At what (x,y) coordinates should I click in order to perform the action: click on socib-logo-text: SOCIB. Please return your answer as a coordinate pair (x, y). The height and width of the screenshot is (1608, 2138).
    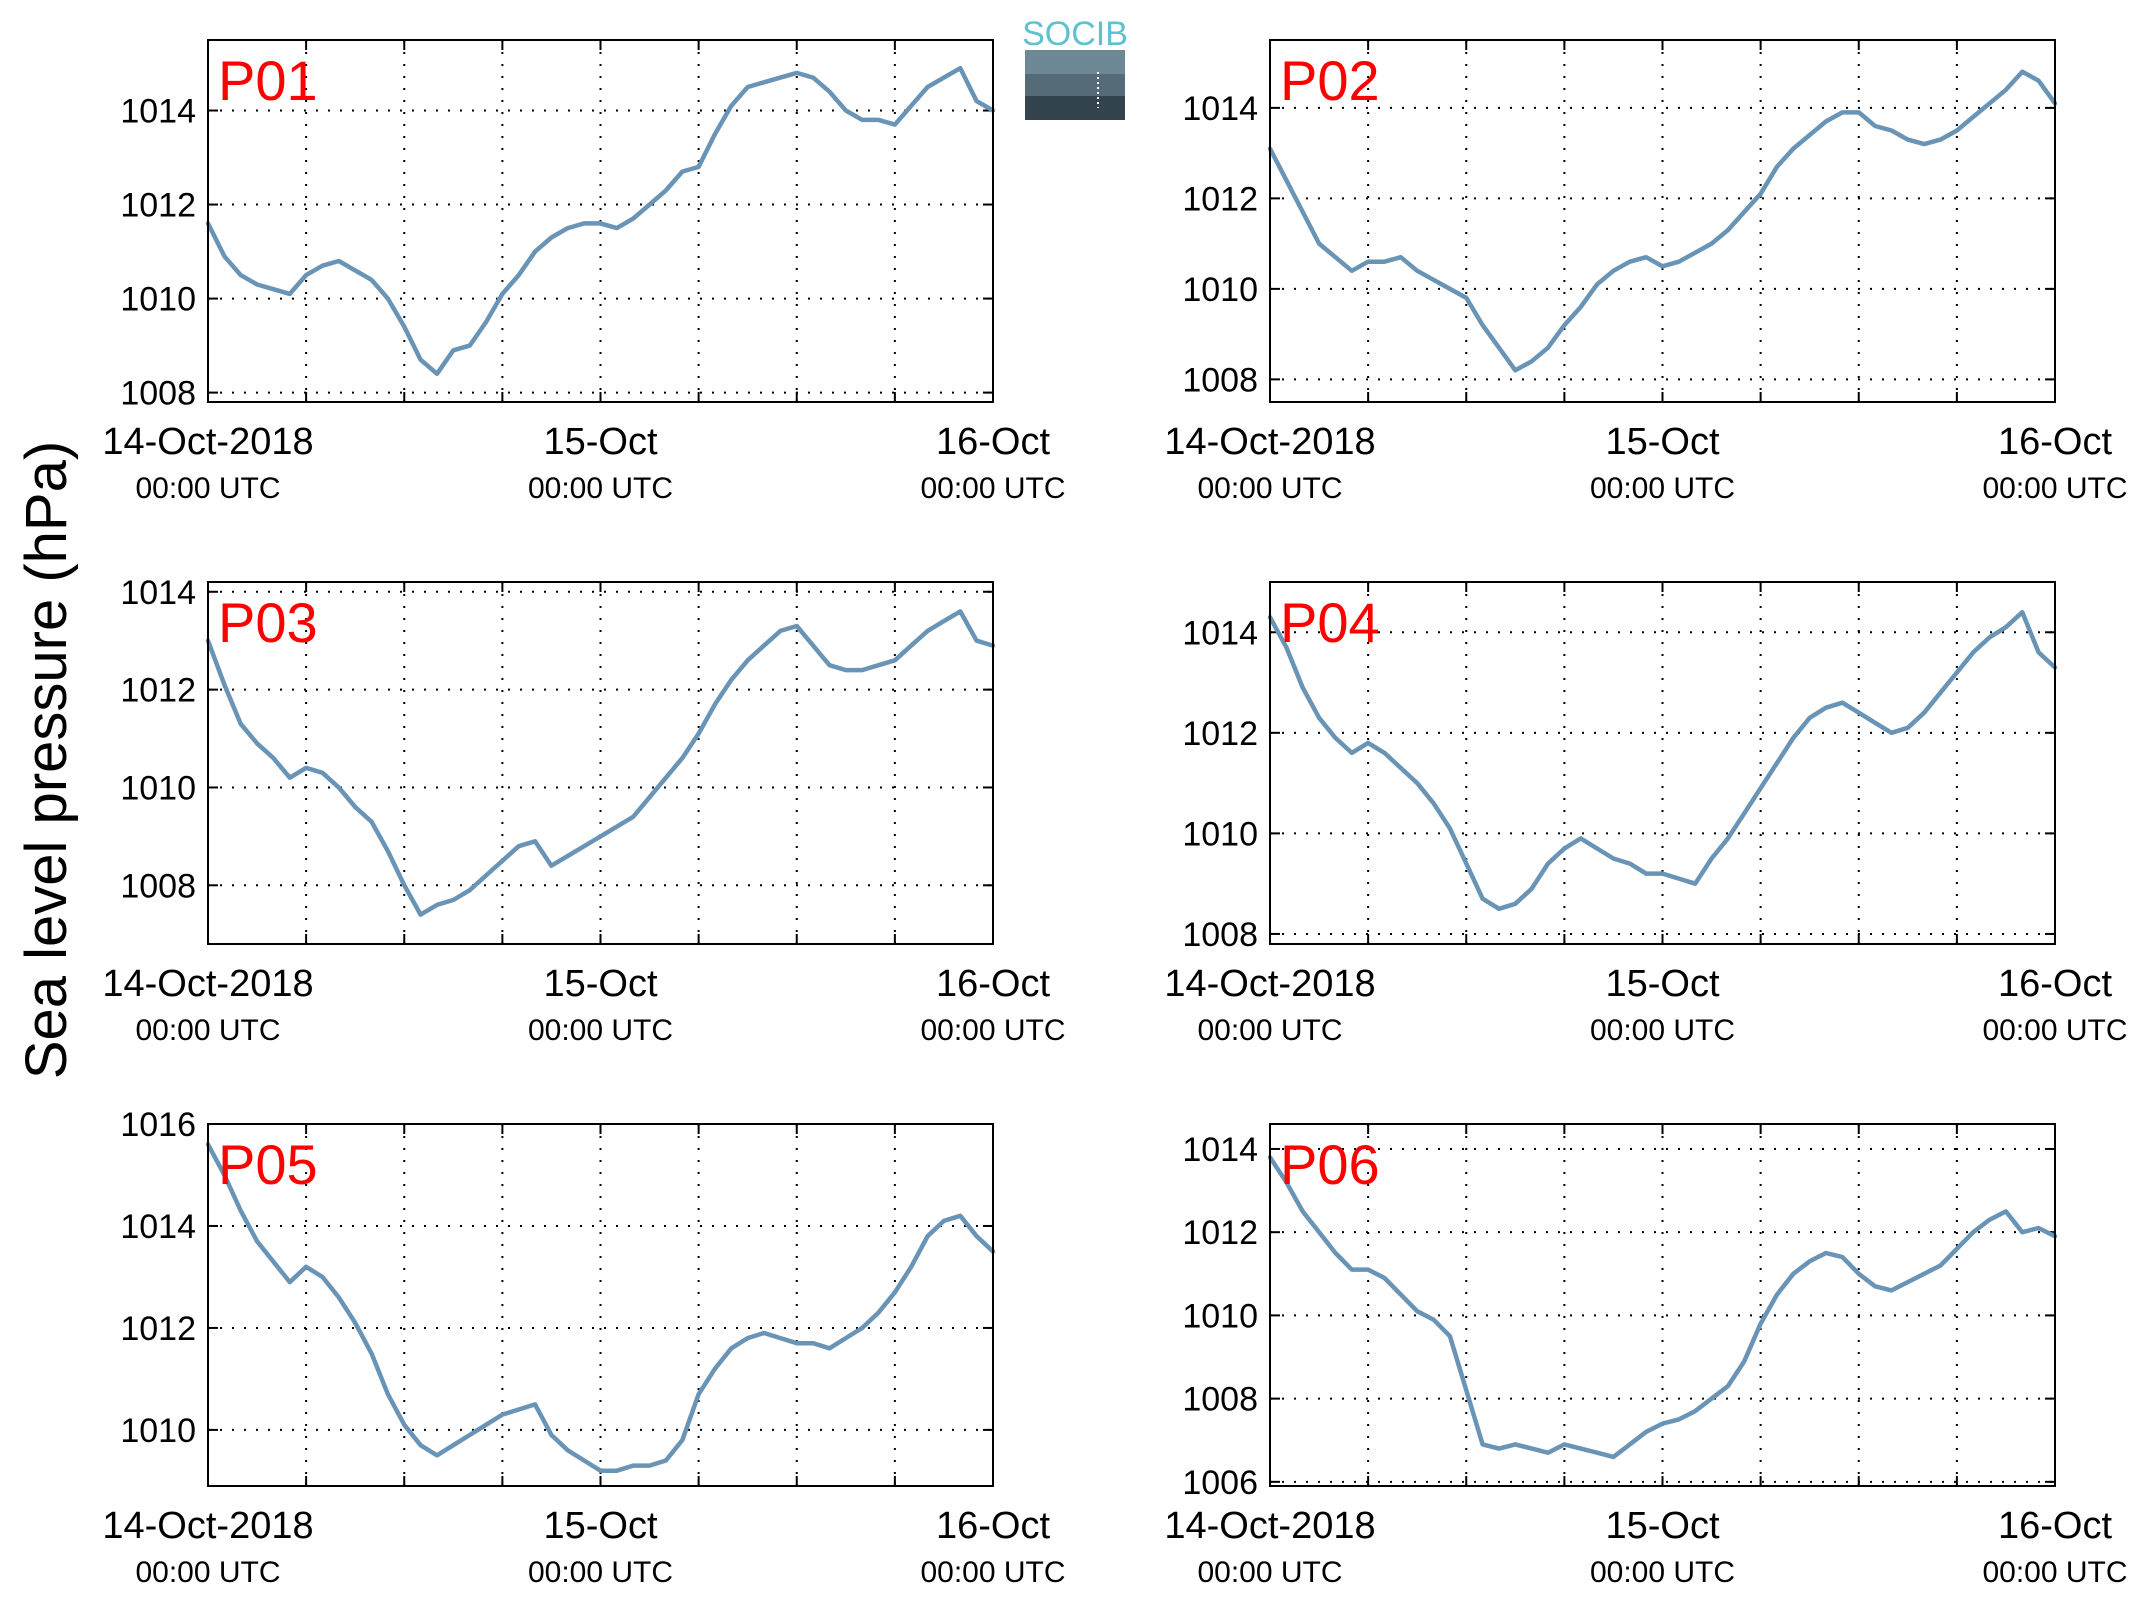
    Looking at the image, I should click on (1075, 34).